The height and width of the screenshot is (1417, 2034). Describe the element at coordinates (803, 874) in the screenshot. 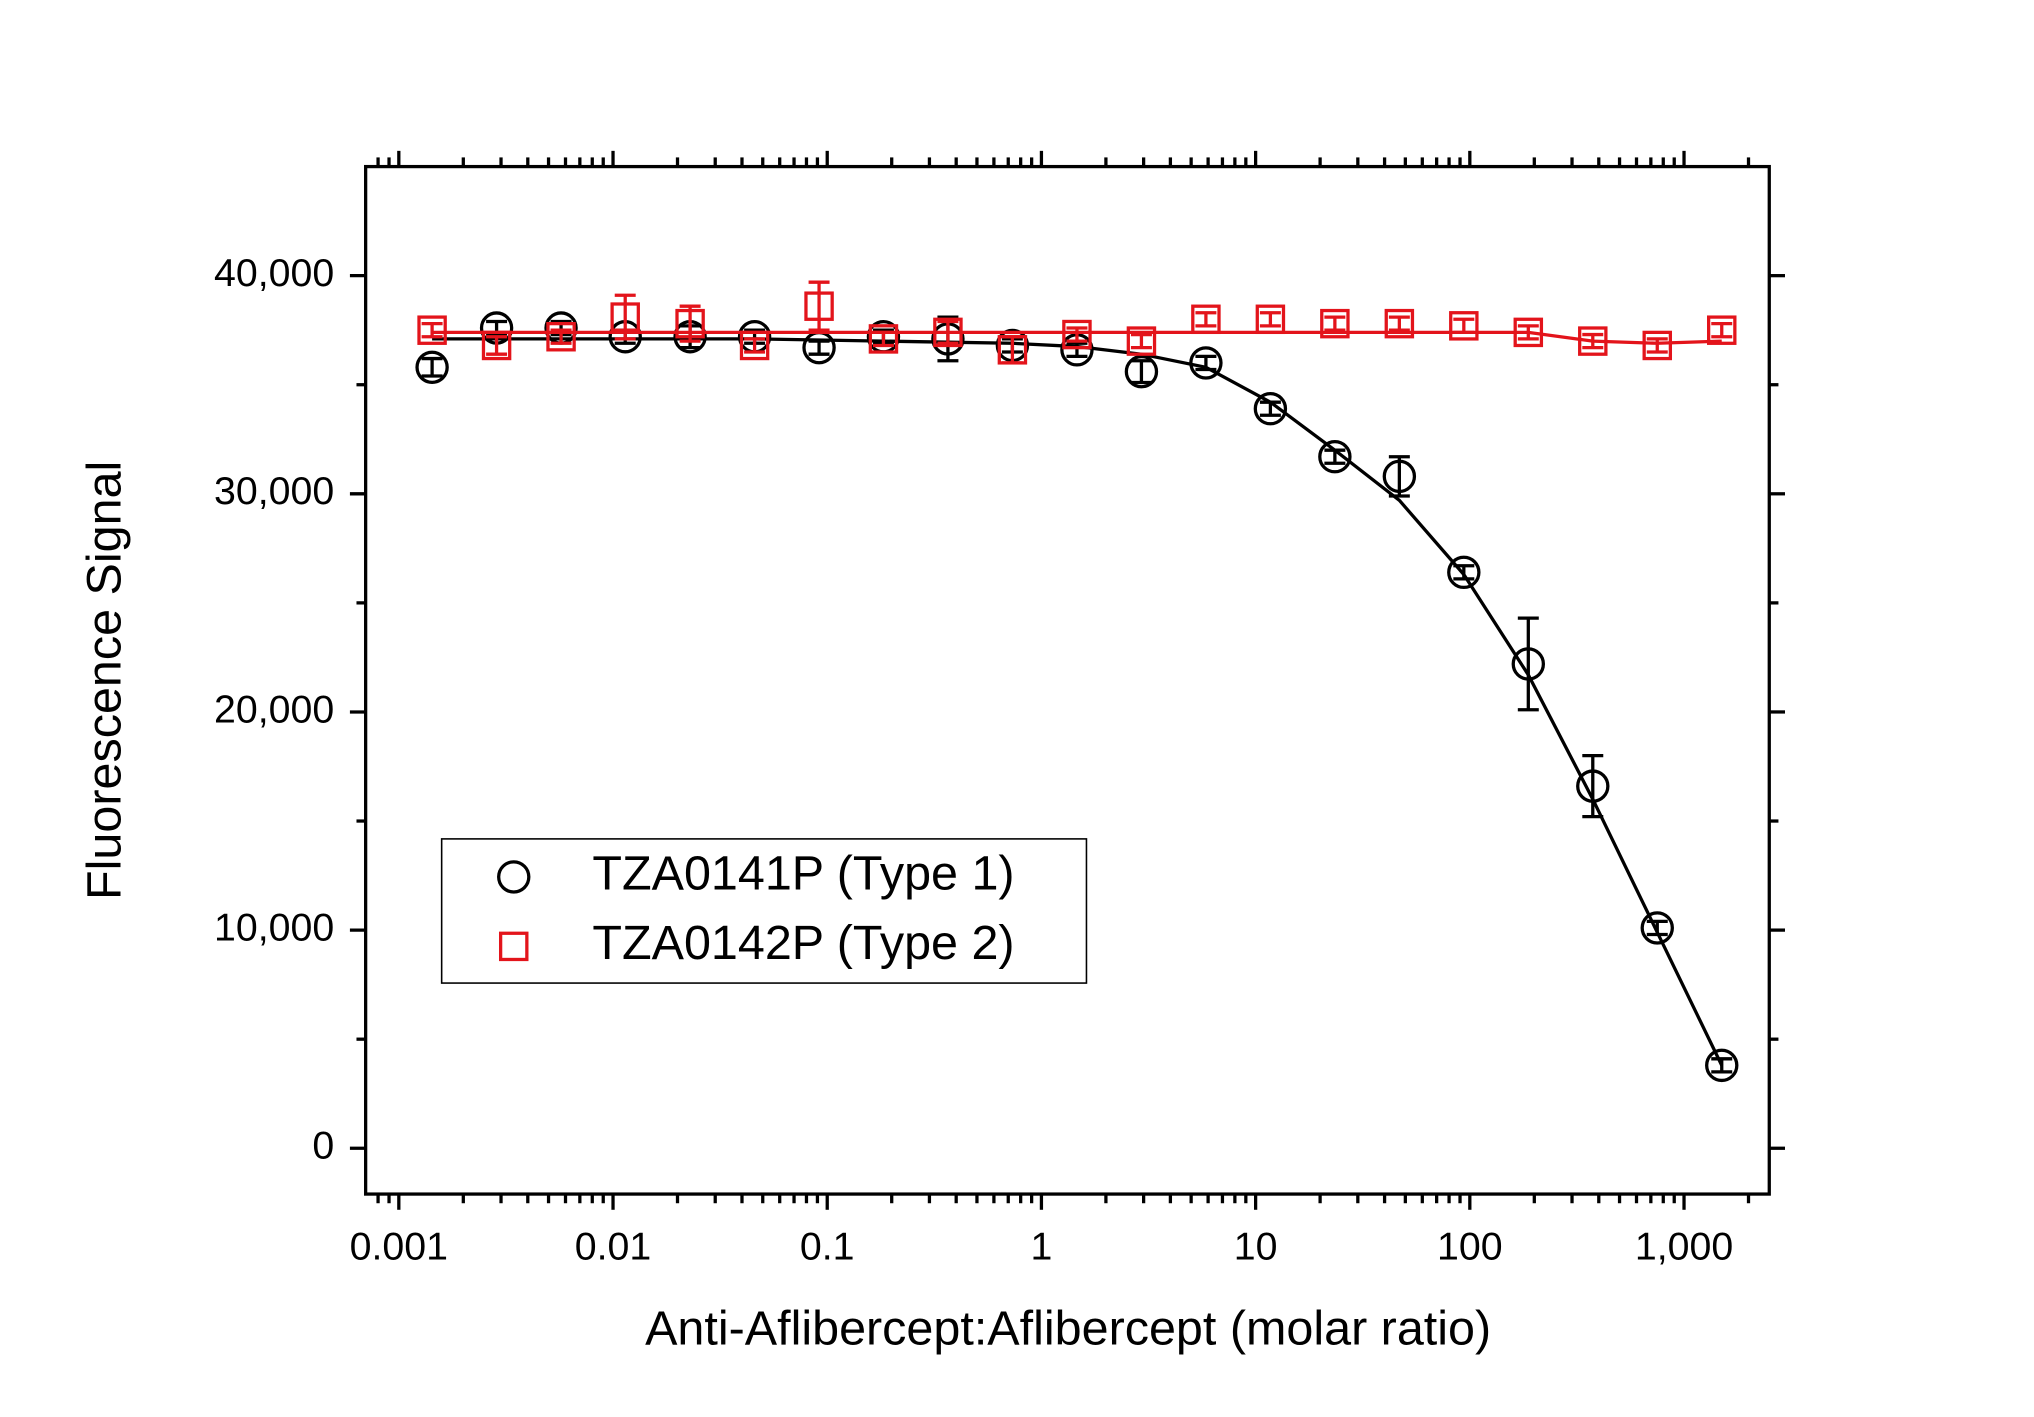

I see `legend-label: TZA0141P (Type 1)` at that location.